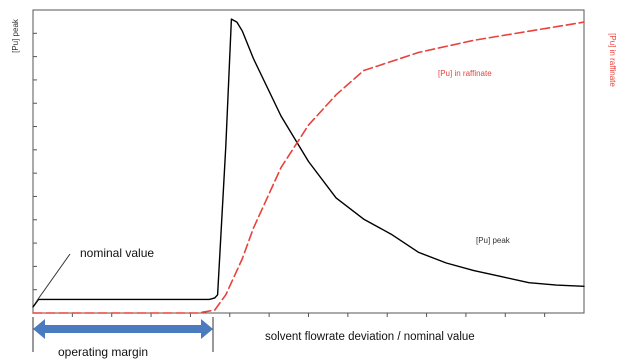 The height and width of the screenshot is (364, 617). Describe the element at coordinates (465, 73) in the screenshot. I see `raffinate-curve-label: [Pu] in raffinate` at that location.